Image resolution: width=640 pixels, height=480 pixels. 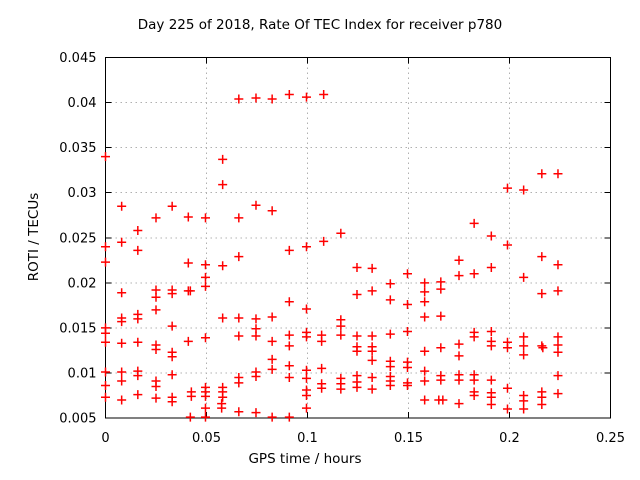 I want to click on y-tick-label: 0.02, so click(x=82, y=283).